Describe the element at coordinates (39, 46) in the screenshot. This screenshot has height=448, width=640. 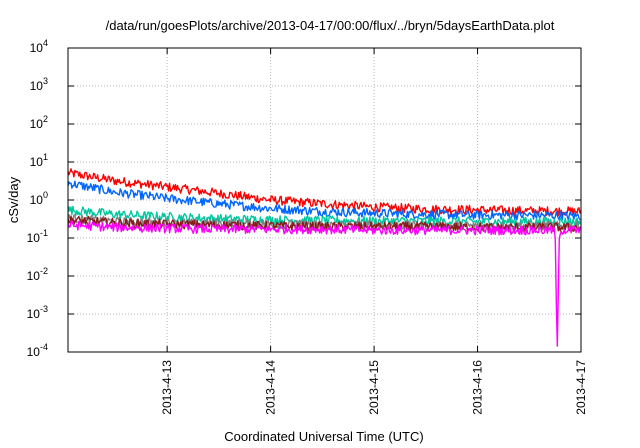
I see `y-tick-label: 10⁴` at that location.